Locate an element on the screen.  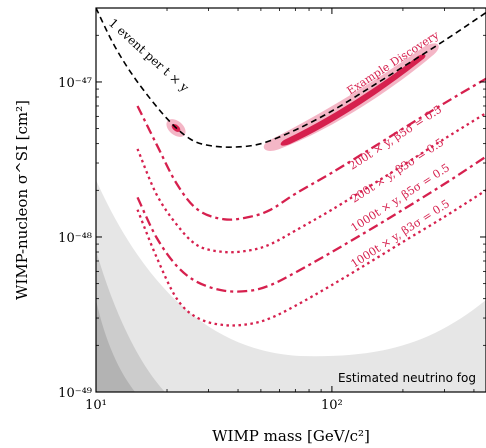
y-tick-label: 10⁻⁴⁹ is located at coordinates (75, 393).